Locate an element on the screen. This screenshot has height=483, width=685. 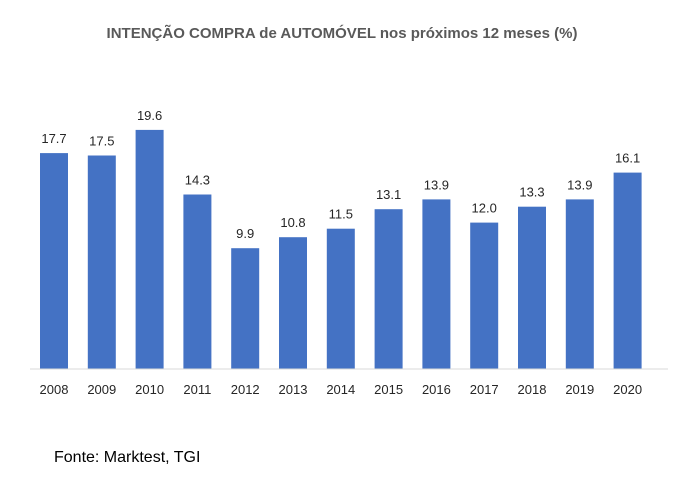
bar-2020 is located at coordinates (627, 270).